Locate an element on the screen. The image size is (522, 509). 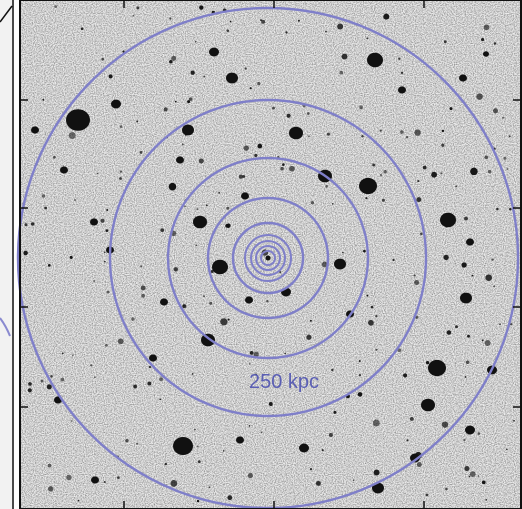
aperture-ring is located at coordinates (268, 258).